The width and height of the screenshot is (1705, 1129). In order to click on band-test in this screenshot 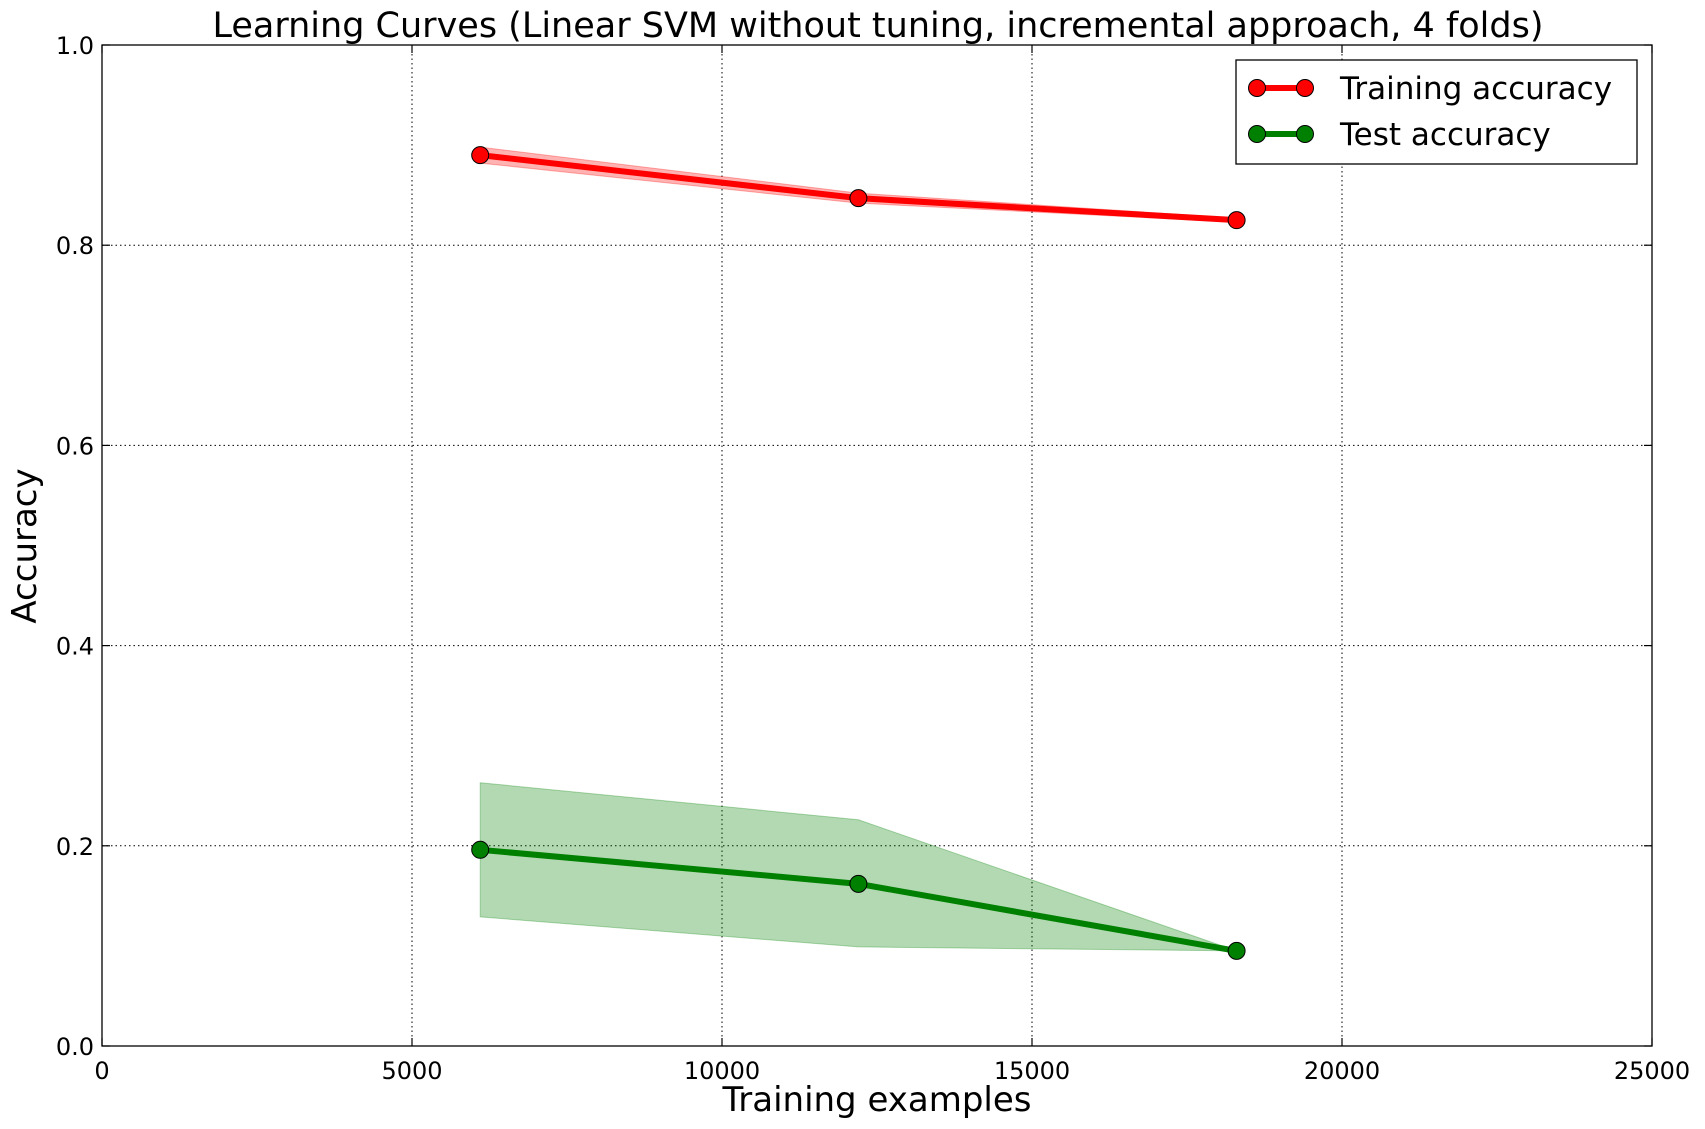, I will do `click(858, 867)`.